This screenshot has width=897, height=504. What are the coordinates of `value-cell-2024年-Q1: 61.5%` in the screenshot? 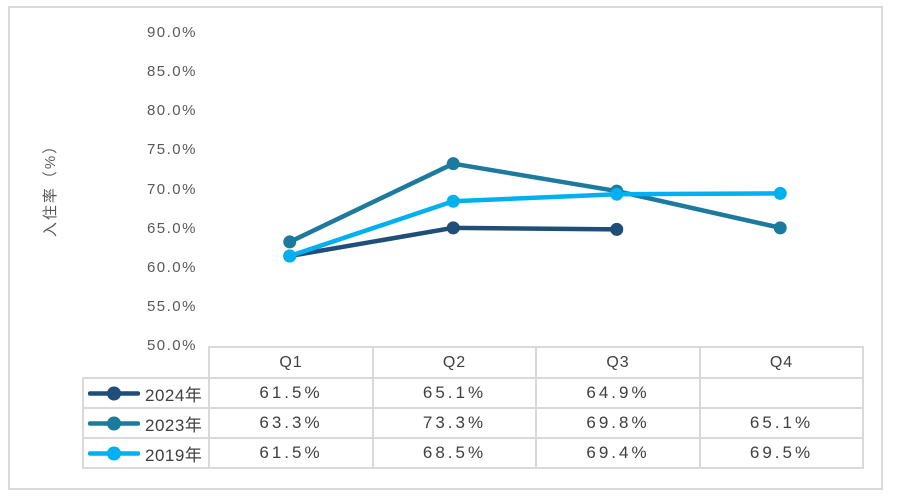 It's located at (291, 393).